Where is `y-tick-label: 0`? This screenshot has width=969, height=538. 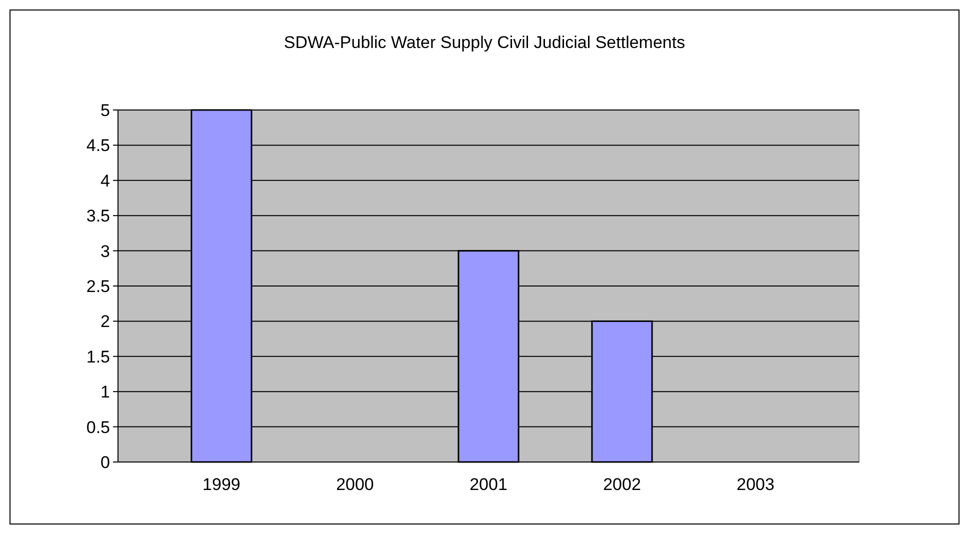
y-tick-label: 0 is located at coordinates (105, 462).